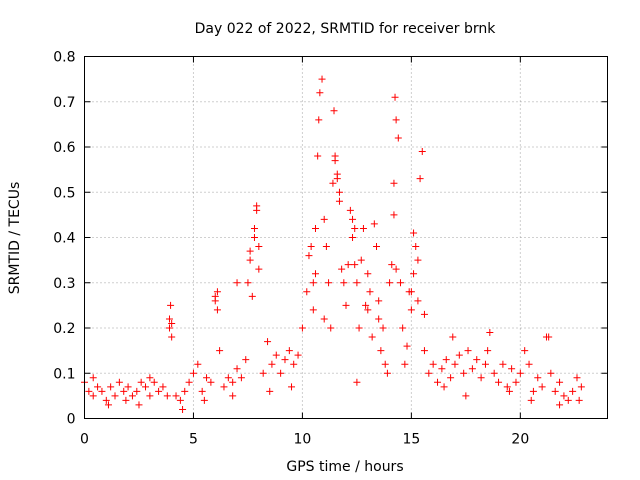 Image resolution: width=640 pixels, height=480 pixels. What do you see at coordinates (15, 238) in the screenshot?
I see `y-axis-label: SRMTID / TECUs` at bounding box center [15, 238].